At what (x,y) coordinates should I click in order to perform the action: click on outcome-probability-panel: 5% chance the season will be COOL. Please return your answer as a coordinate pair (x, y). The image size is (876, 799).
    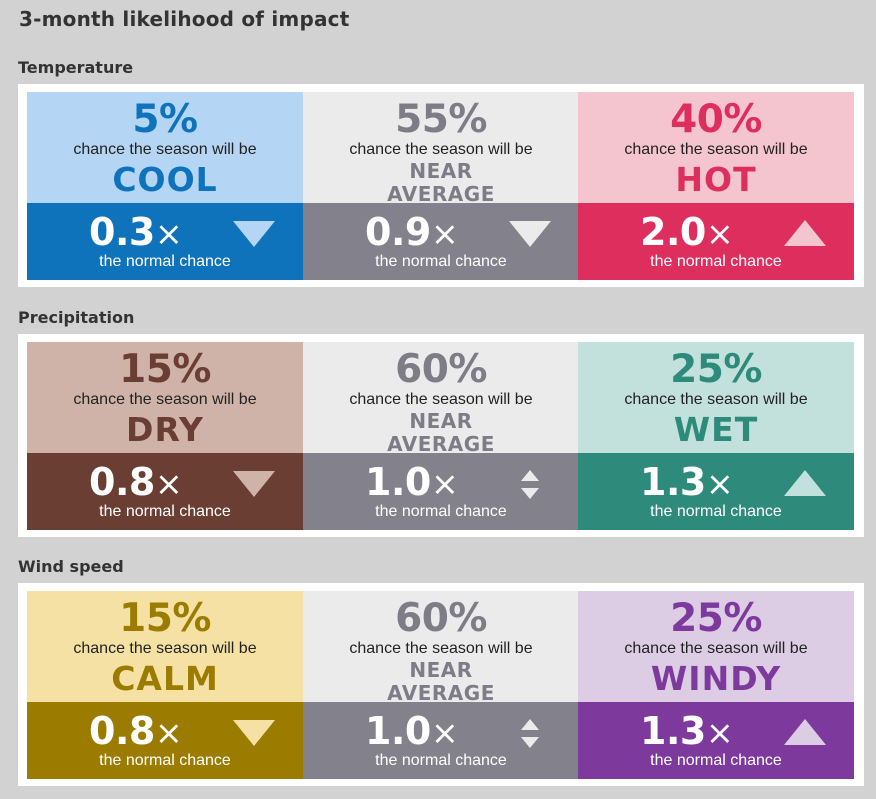
    Looking at the image, I should click on (165, 147).